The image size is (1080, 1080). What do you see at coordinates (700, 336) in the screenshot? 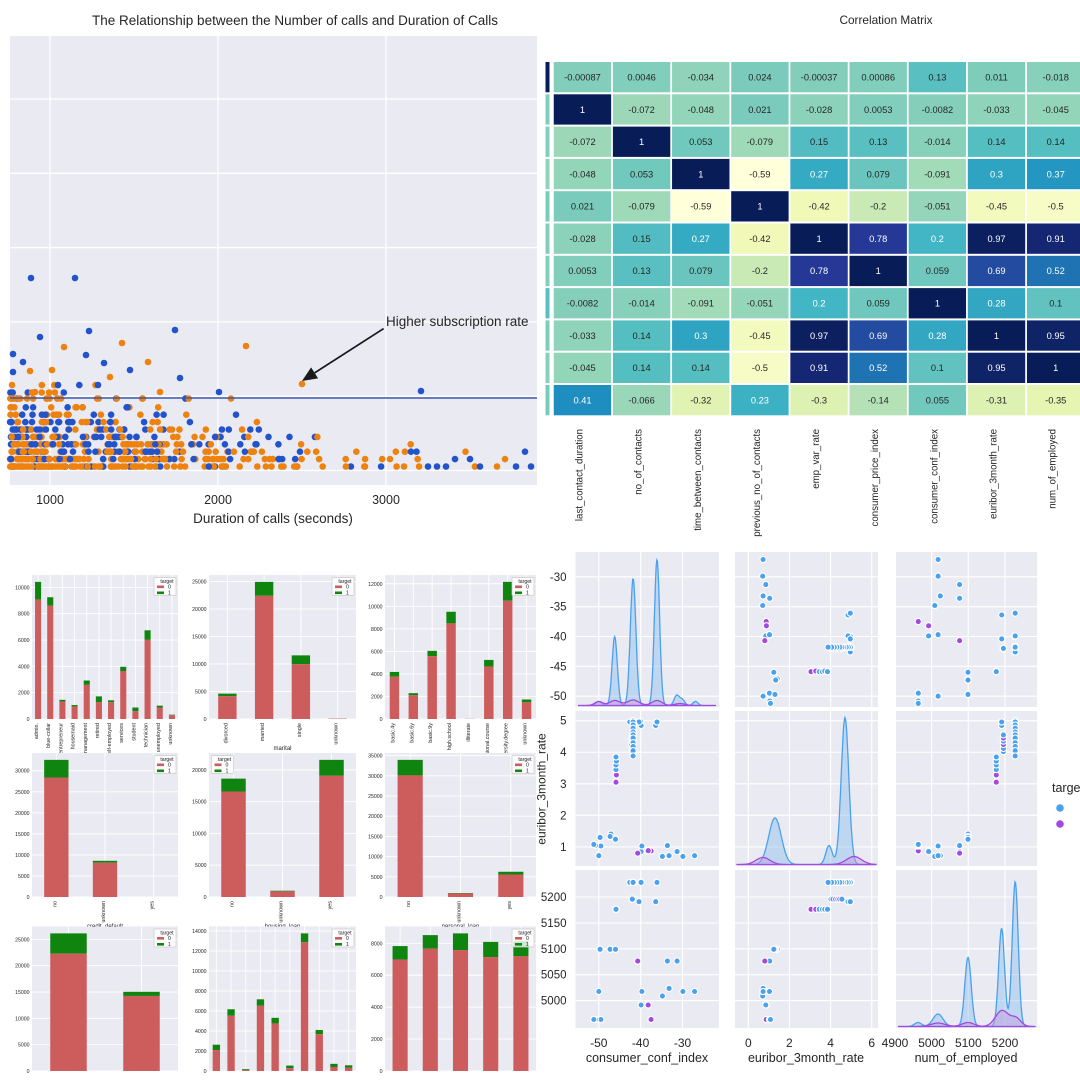
I see `svg-text: 0.3` at bounding box center [700, 336].